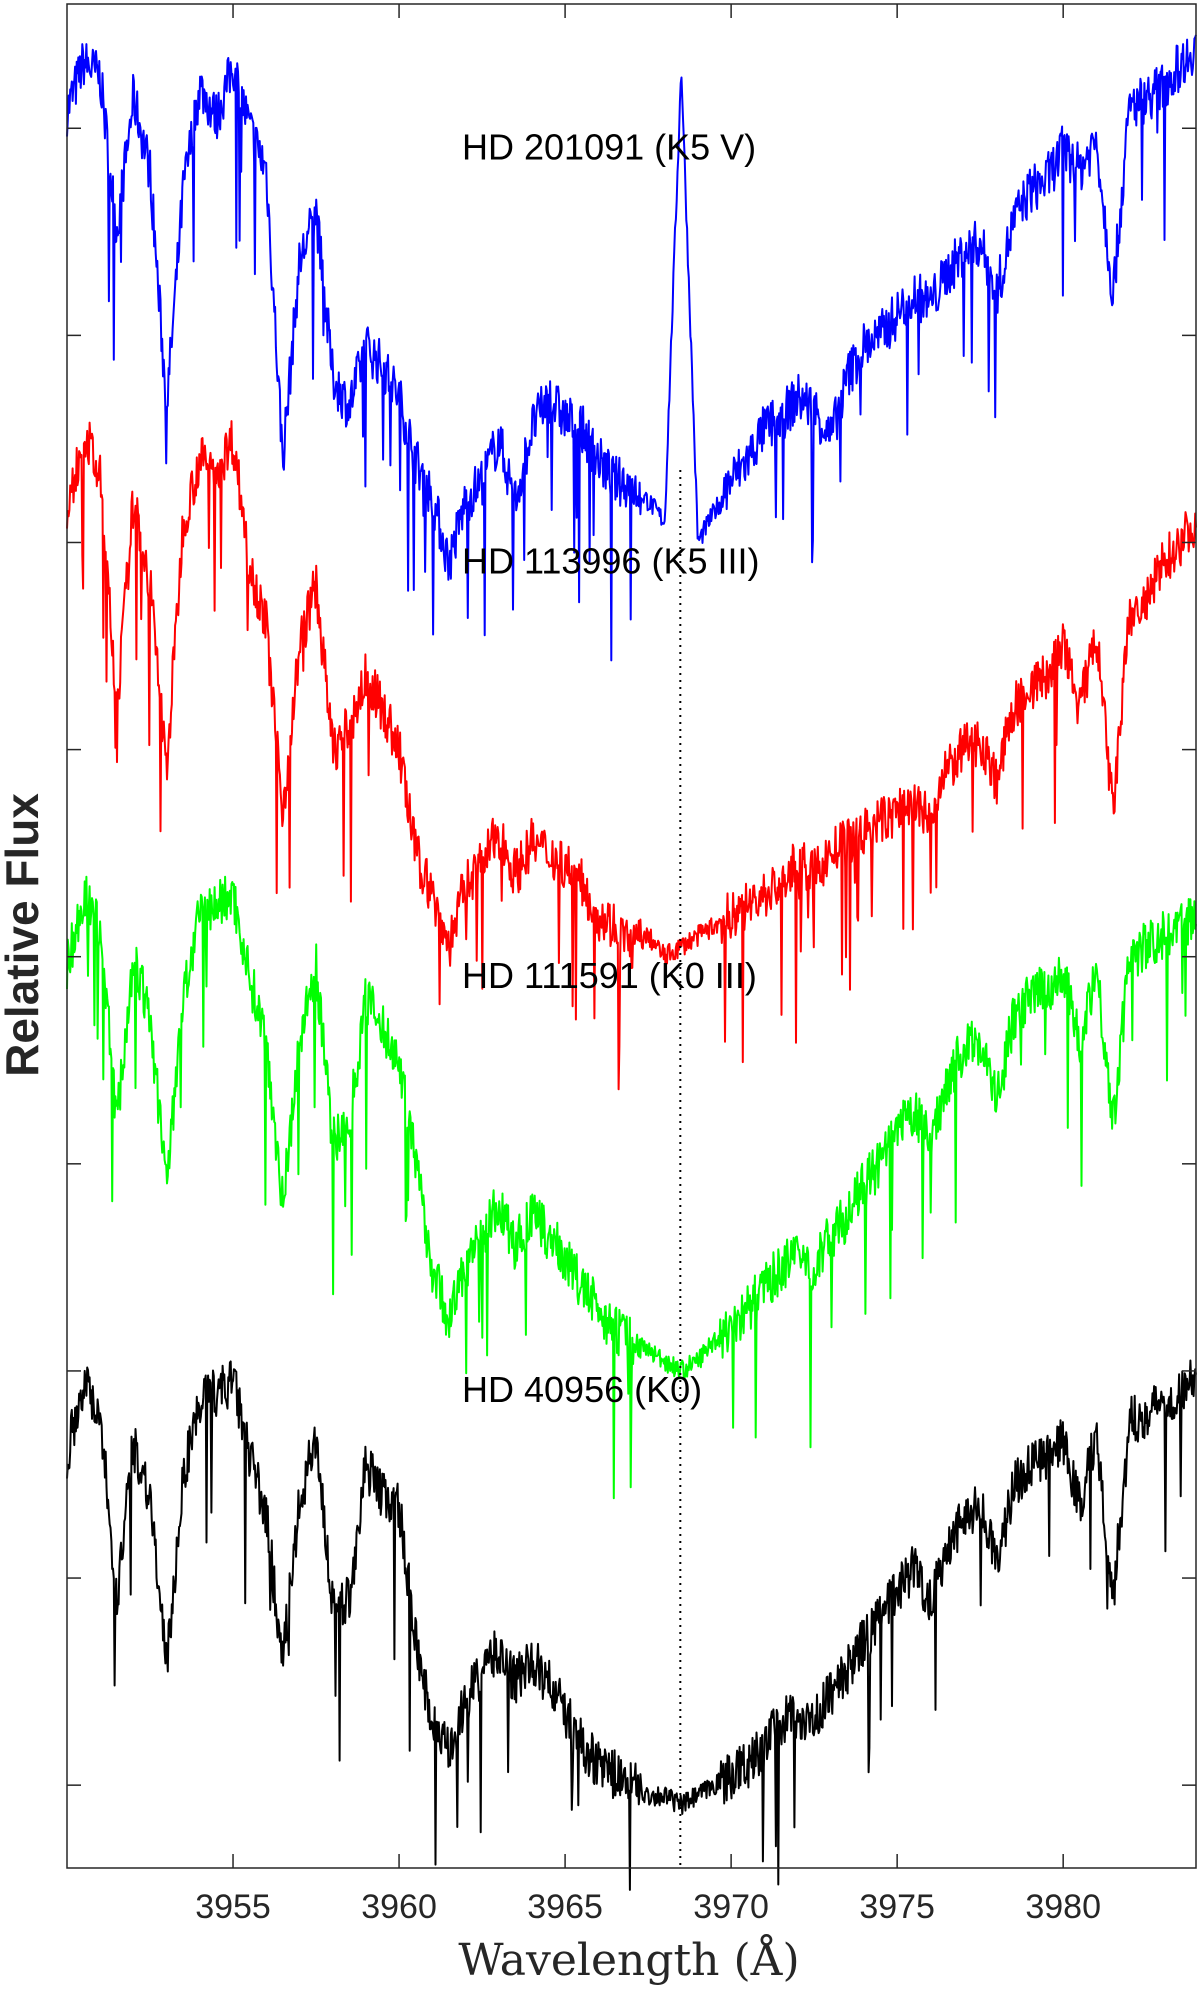 The width and height of the screenshot is (1200, 1999). What do you see at coordinates (565, 1907) in the screenshot?
I see `x-tick-label: 3965` at bounding box center [565, 1907].